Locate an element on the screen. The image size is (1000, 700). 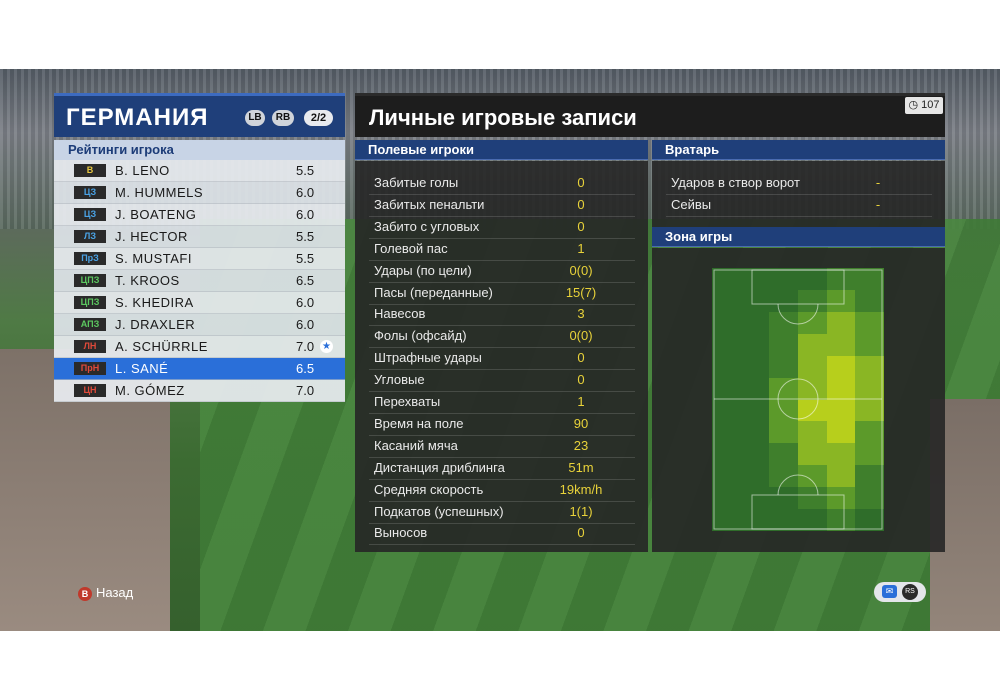
player-name: B. LENO is located at coordinates (142, 170).